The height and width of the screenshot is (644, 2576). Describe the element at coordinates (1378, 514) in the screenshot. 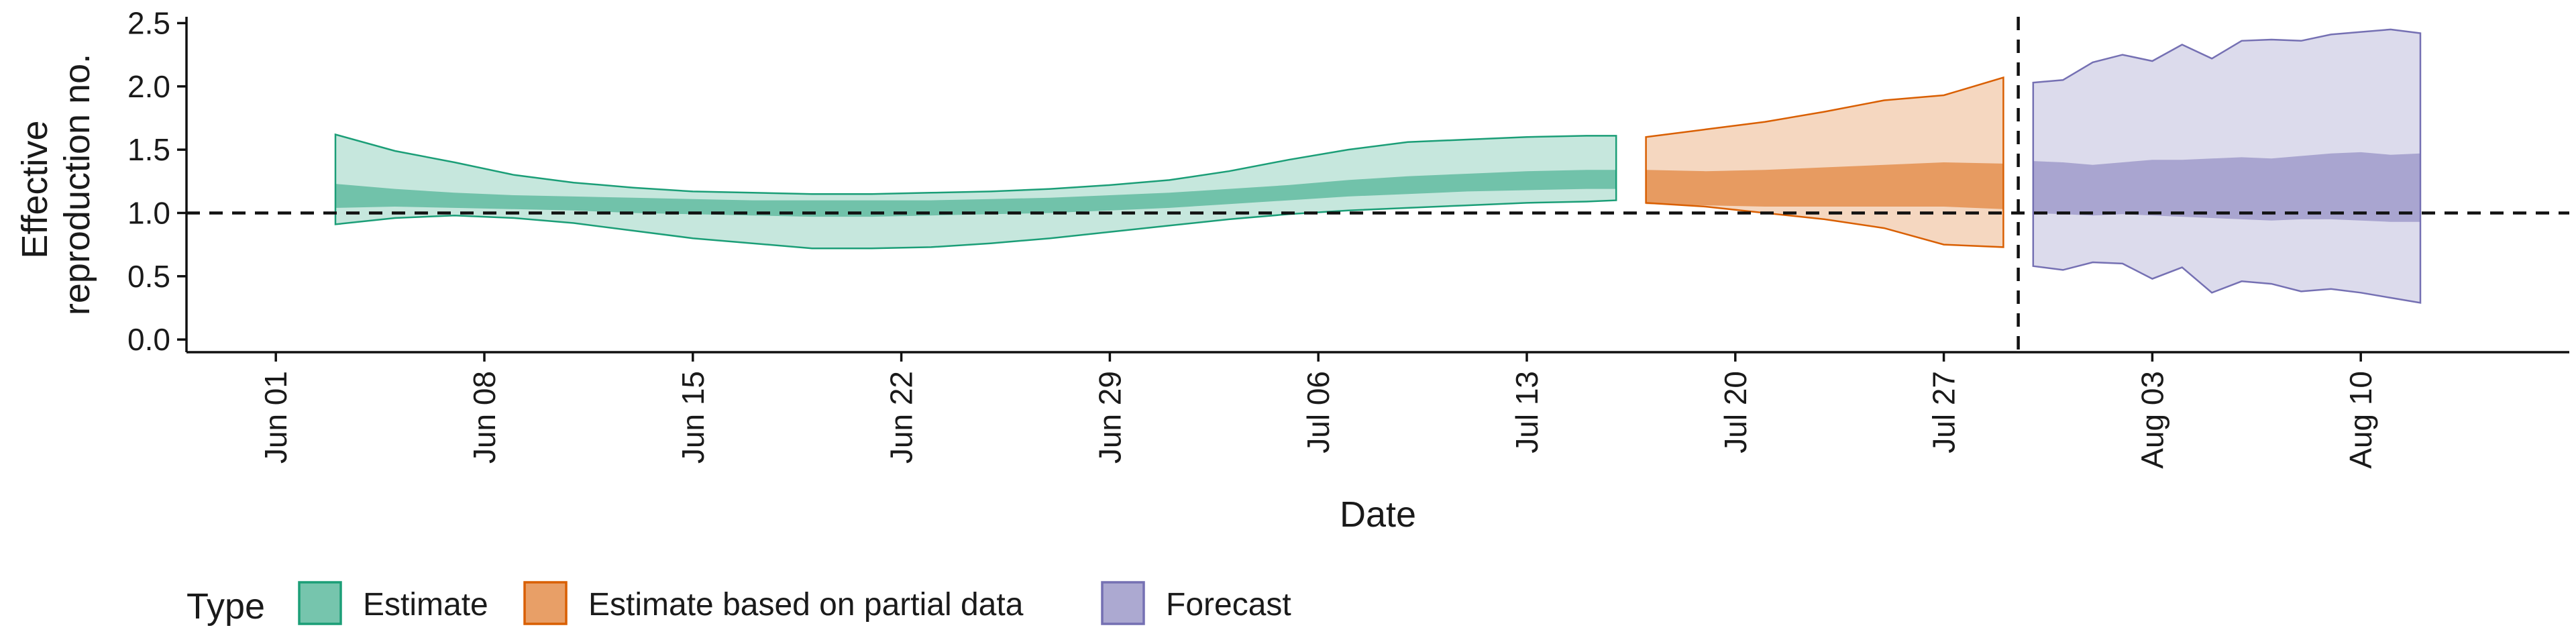

I see `x-axis-title: Date` at that location.